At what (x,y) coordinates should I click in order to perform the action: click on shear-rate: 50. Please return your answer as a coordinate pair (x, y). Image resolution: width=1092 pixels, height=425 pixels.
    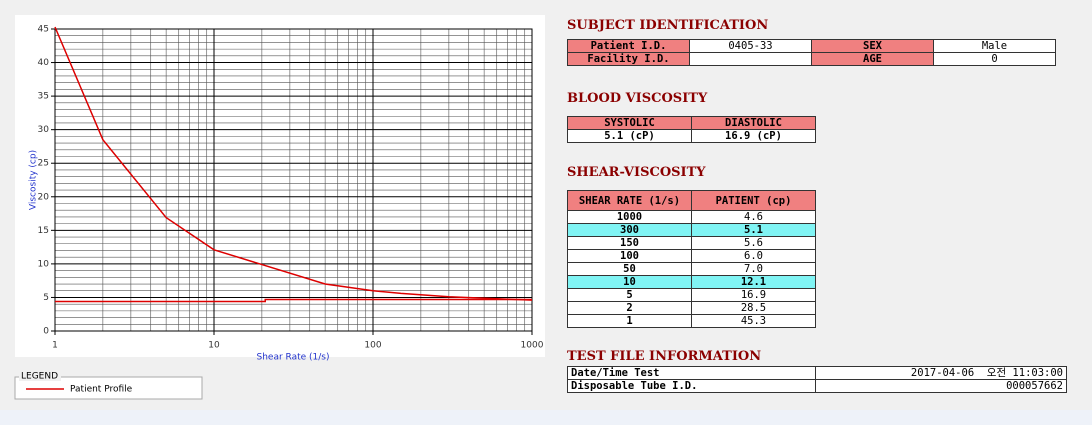
    Looking at the image, I should click on (629, 269).